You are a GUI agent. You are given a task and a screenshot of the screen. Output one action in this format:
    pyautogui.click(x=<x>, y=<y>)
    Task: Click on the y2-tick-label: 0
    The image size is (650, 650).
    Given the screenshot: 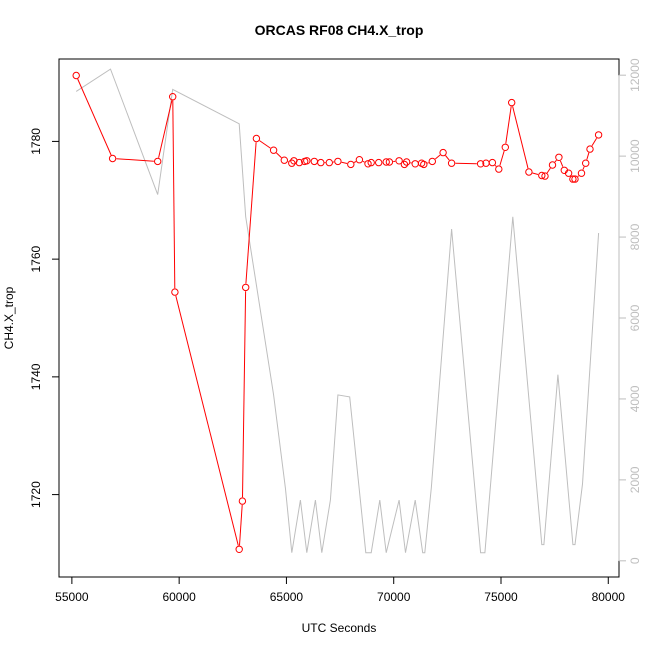 What is the action you would take?
    pyautogui.click(x=635, y=560)
    